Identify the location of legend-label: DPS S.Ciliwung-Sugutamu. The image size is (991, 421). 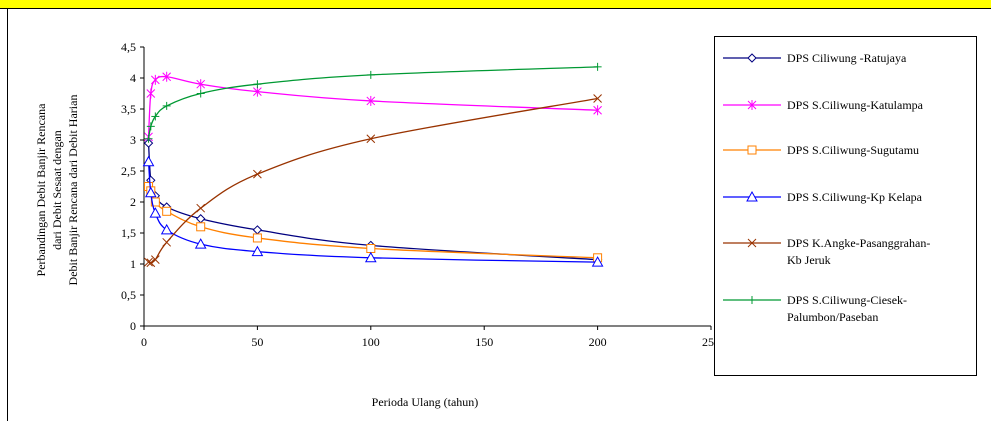
(853, 150).